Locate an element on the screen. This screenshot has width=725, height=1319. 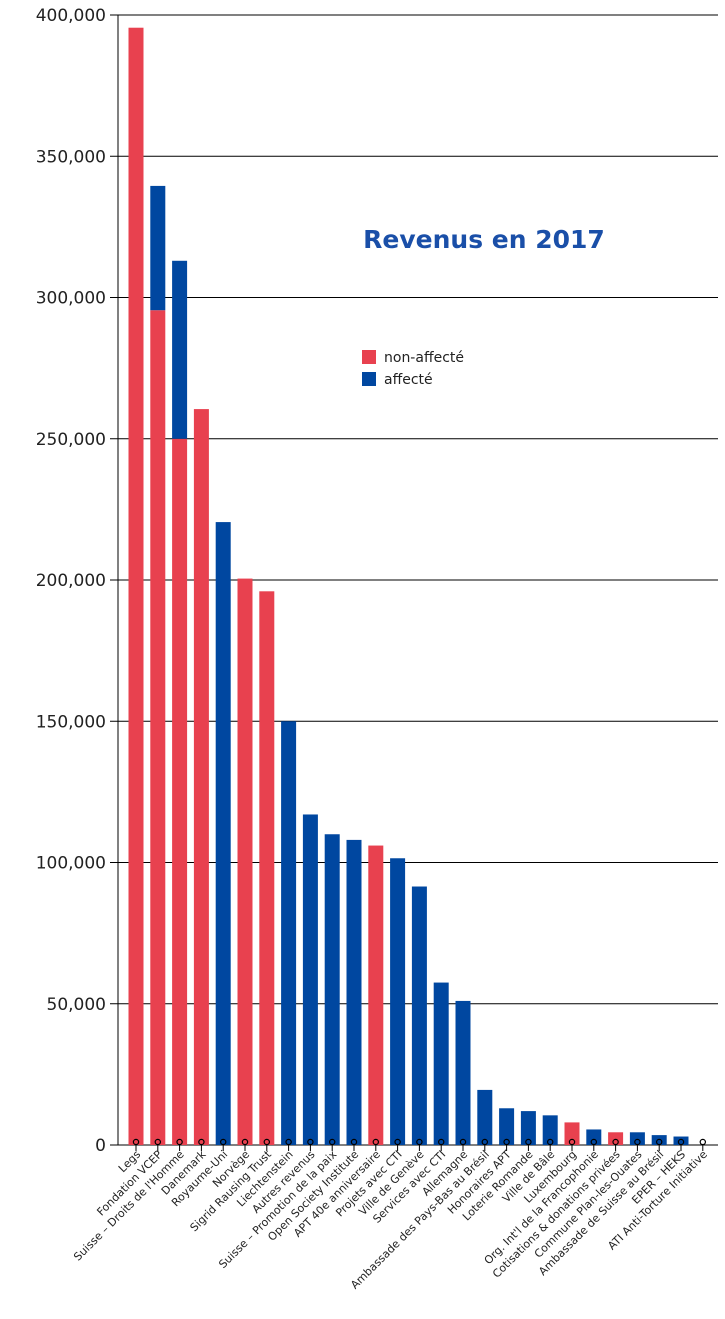
legend: non-affecté affecté is located at coordinates (413, 369).